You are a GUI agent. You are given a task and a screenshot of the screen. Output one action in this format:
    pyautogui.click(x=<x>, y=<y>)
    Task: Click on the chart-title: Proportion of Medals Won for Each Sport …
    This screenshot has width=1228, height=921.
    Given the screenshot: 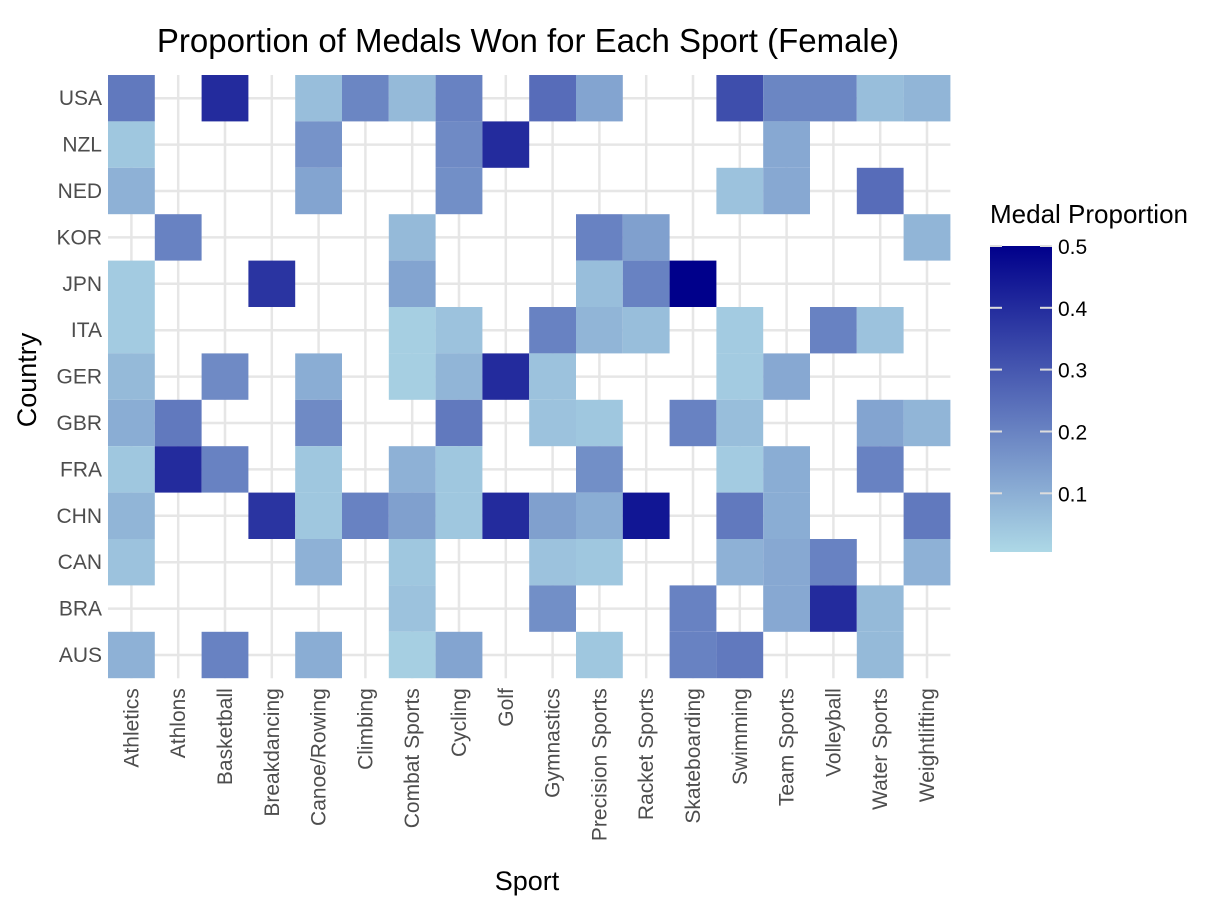 What is the action you would take?
    pyautogui.click(x=528, y=40)
    